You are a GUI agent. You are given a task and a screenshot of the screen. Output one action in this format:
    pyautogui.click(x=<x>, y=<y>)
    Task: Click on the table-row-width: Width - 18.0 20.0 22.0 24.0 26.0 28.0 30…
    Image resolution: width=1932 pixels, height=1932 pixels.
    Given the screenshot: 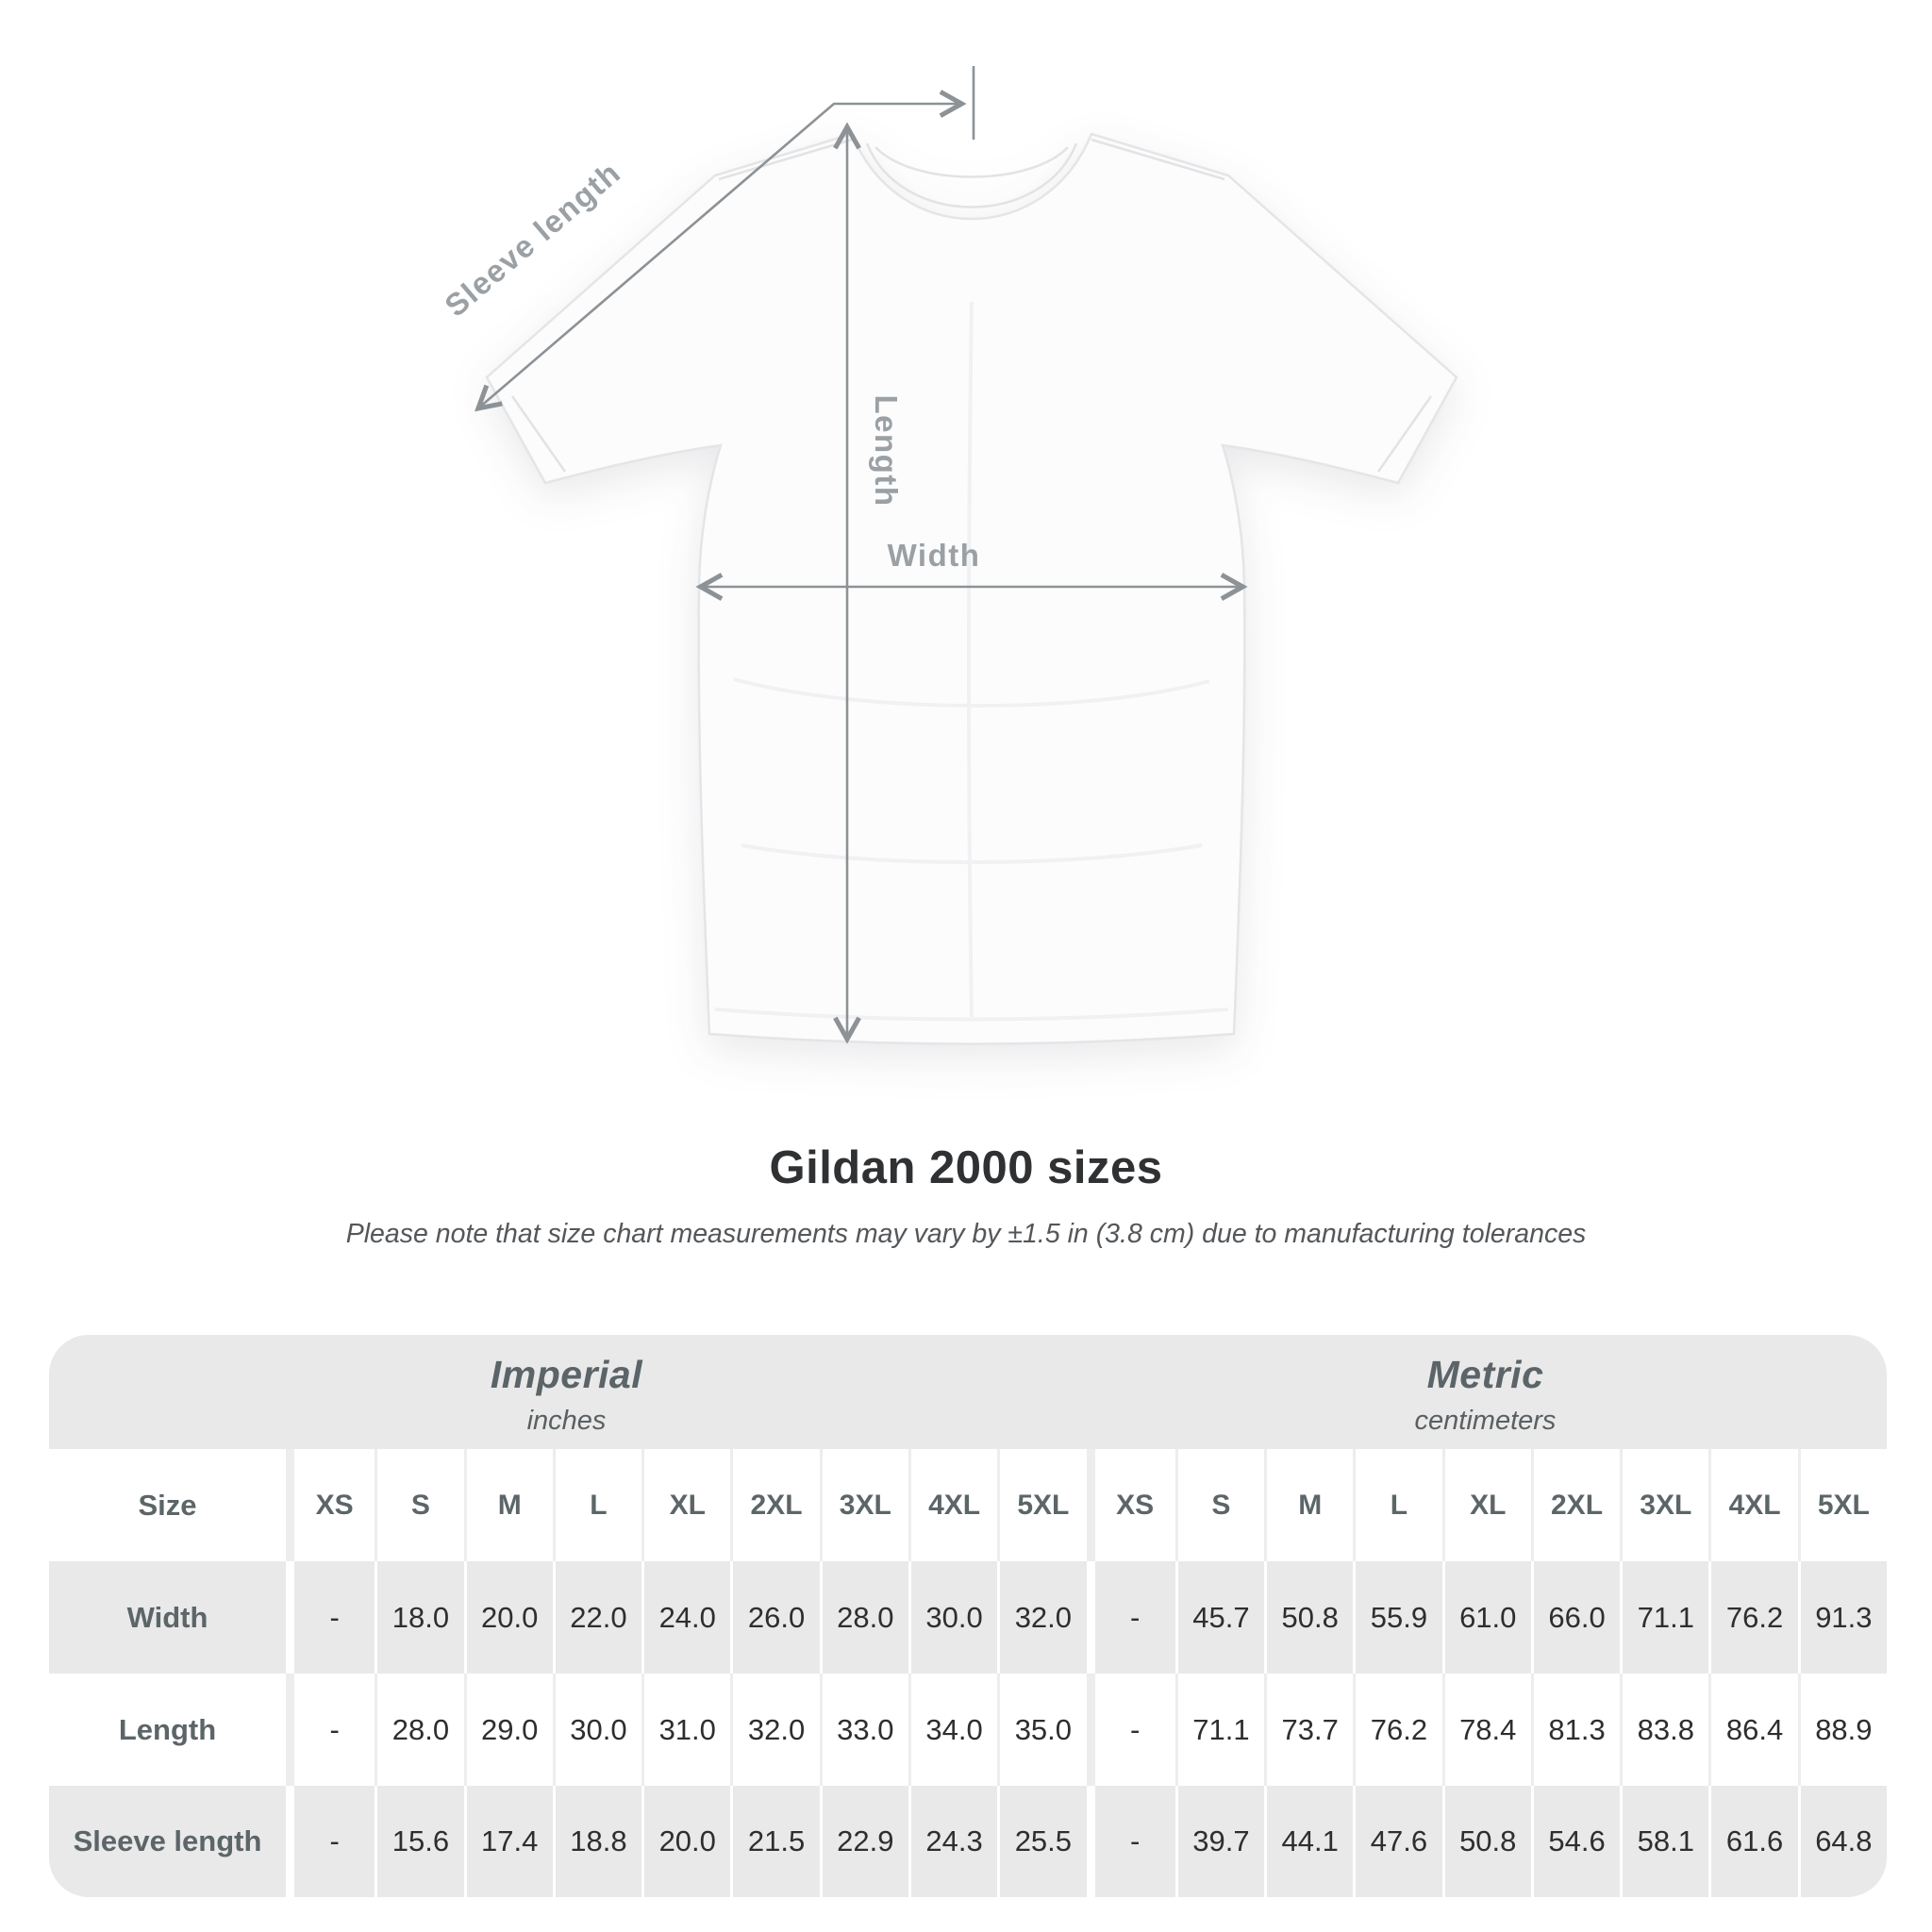 What is the action you would take?
    pyautogui.click(x=968, y=1618)
    